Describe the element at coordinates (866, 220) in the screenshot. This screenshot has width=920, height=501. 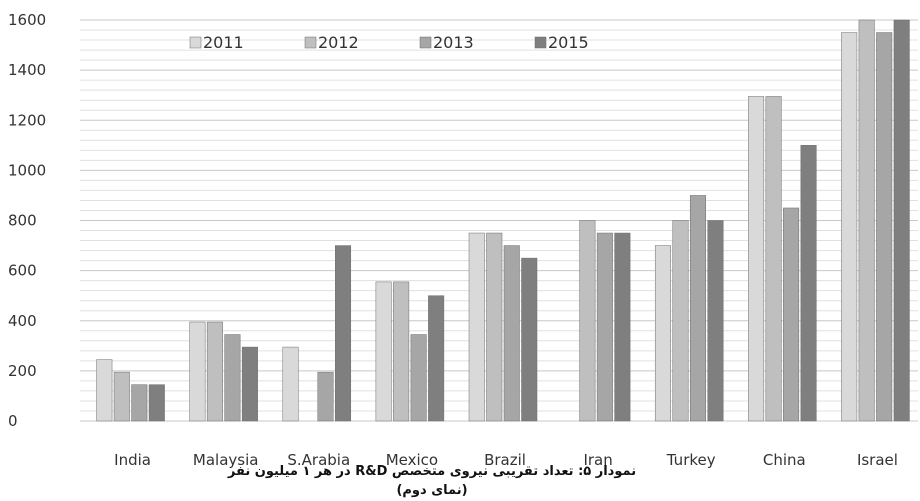
I see `bar-israel-2012` at that location.